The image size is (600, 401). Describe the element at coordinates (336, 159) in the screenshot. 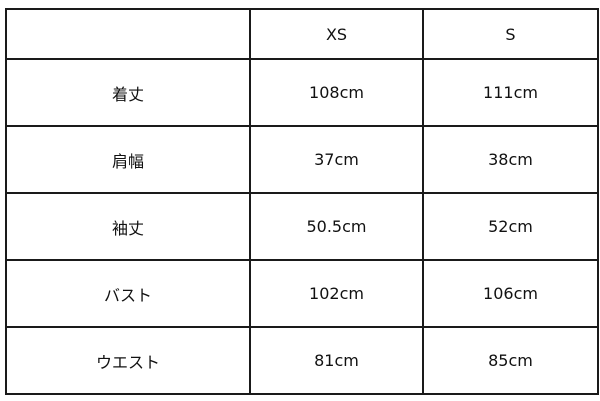

I see `value-cell: 37cm` at that location.